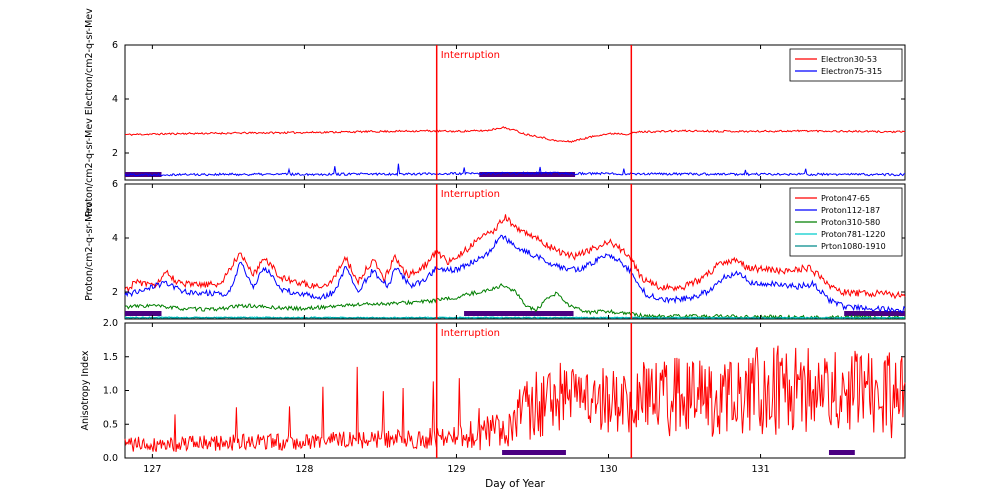 Image resolution: width=1000 pixels, height=500 pixels. I want to click on legend-label: Prton1080-1910, so click(853, 246).